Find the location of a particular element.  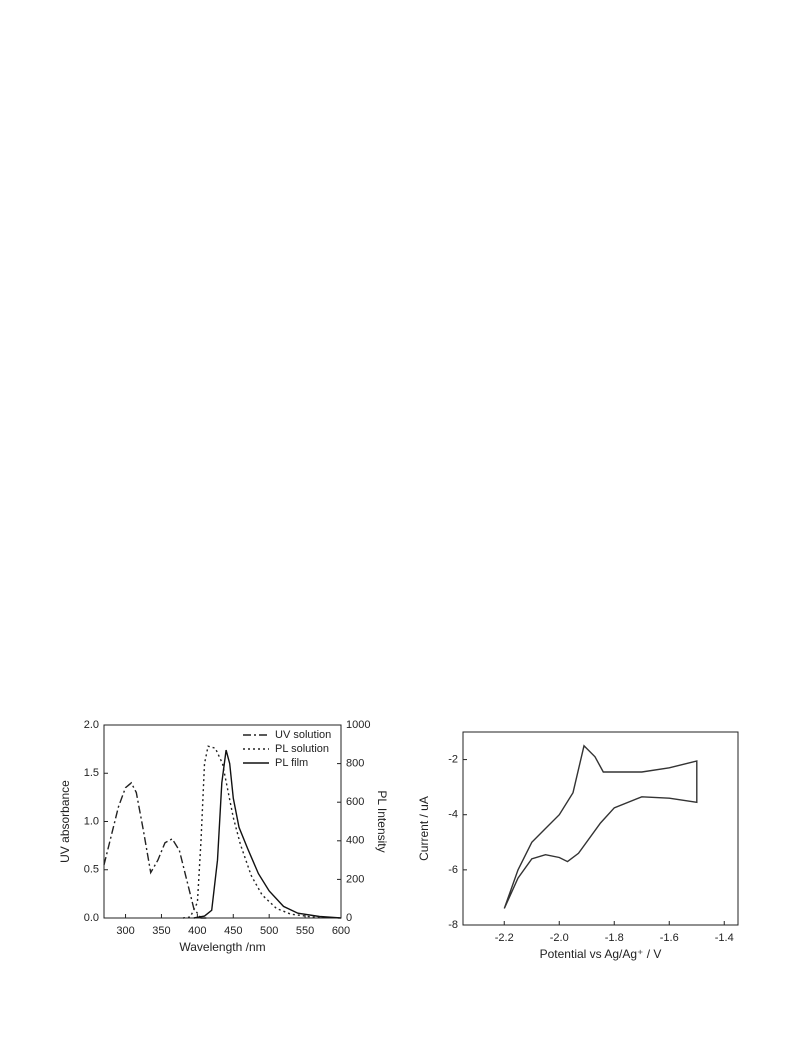

x-tick-label: 500 is located at coordinates (269, 931).